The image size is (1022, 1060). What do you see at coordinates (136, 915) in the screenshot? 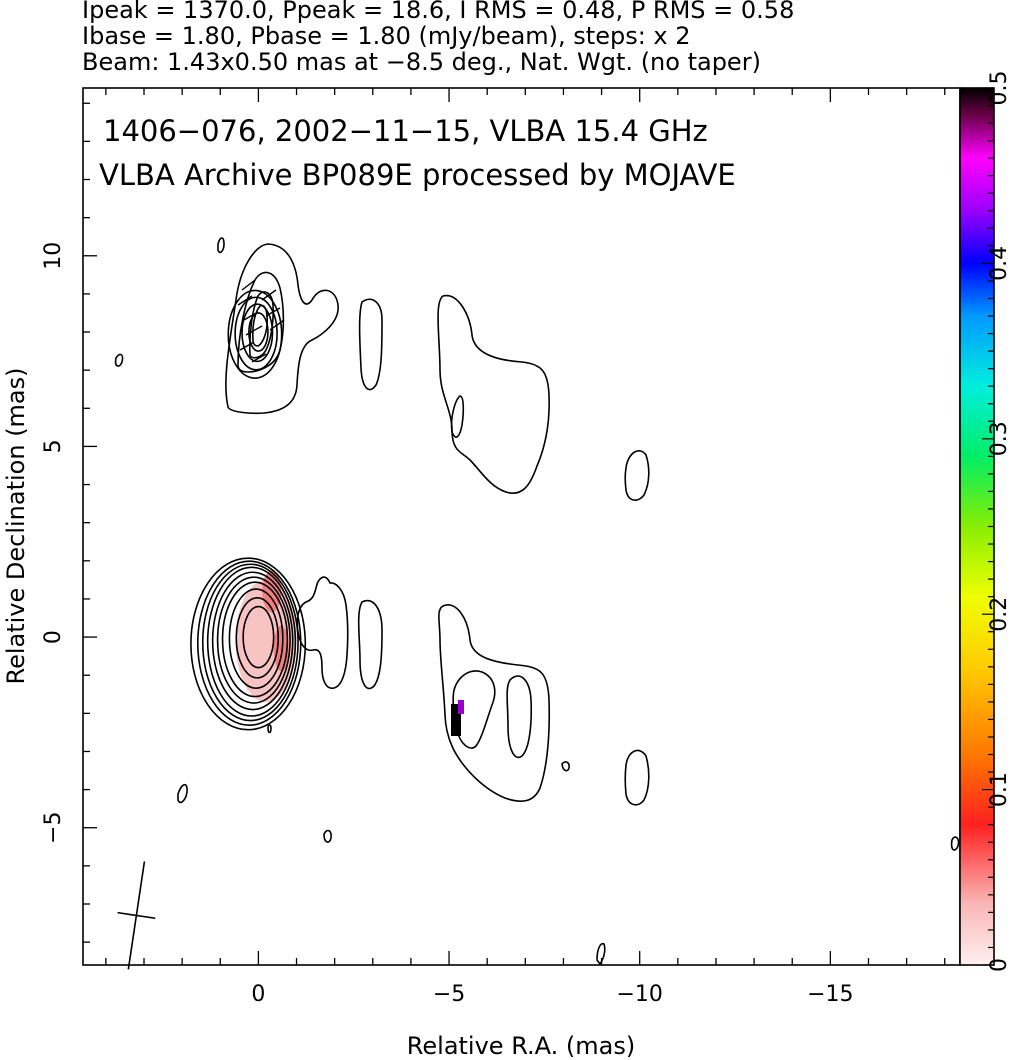
I see `beam-minor-axis` at bounding box center [136, 915].